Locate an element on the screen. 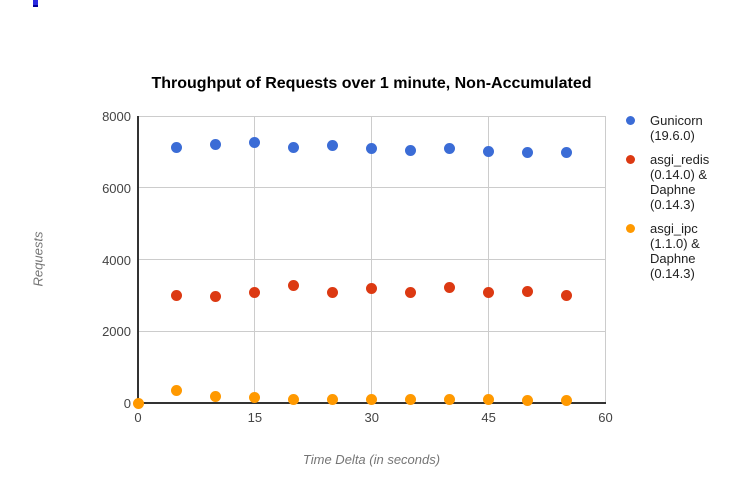  x-tick-label: 30 is located at coordinates (371, 417).